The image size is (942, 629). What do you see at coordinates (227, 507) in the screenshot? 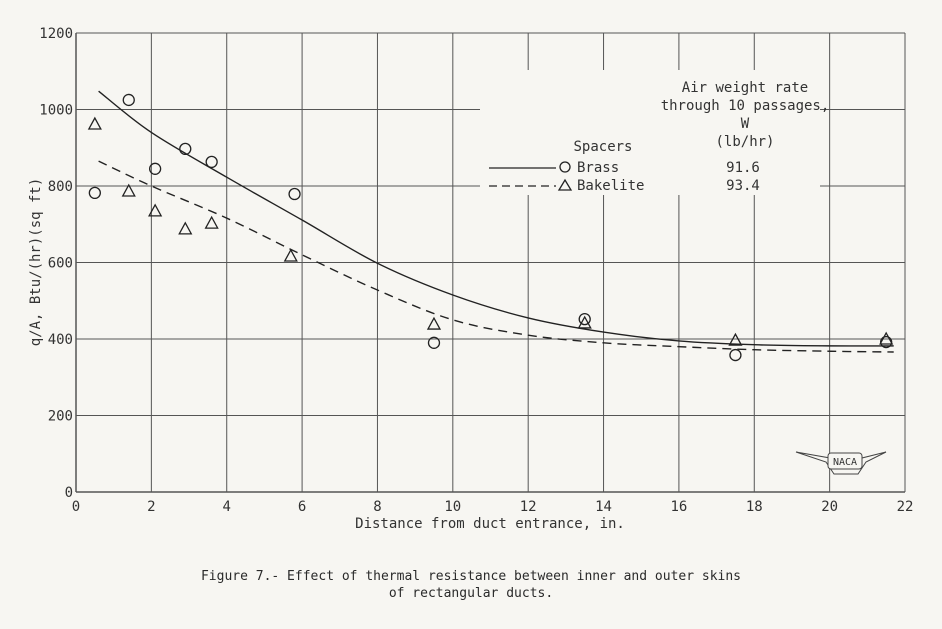
I see `x-tick-label: 4` at bounding box center [227, 507].